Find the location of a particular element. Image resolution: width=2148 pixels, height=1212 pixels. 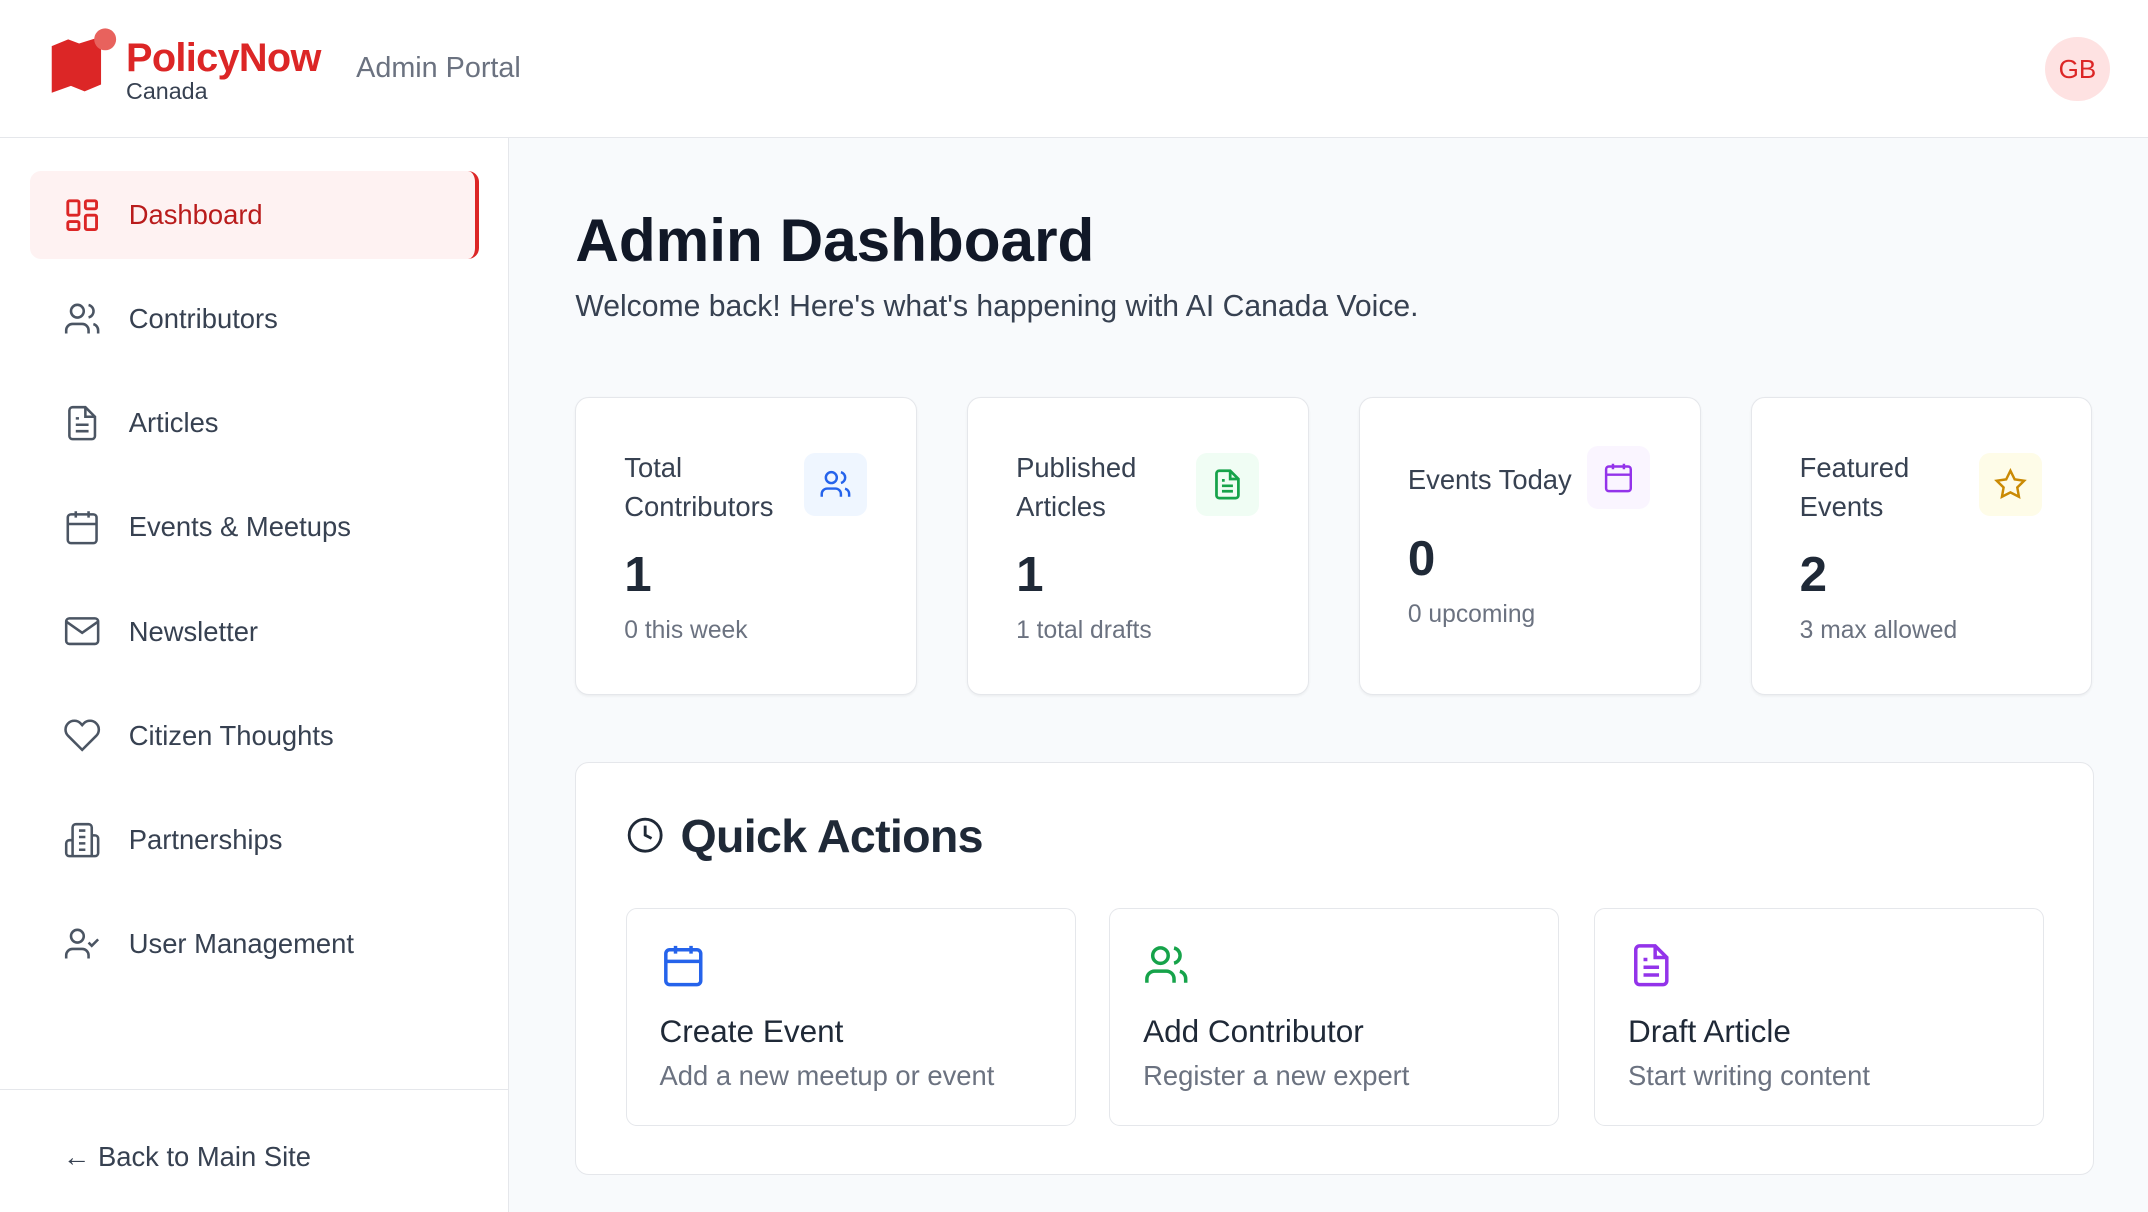

sidebar-item-label: Events & Meetups is located at coordinates (239, 527).